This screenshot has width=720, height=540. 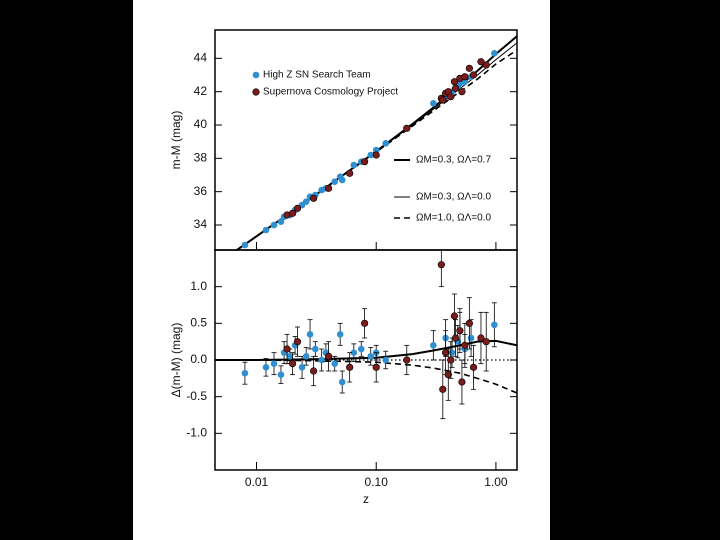 I want to click on y-tick-label: -1.0, so click(x=196, y=433).